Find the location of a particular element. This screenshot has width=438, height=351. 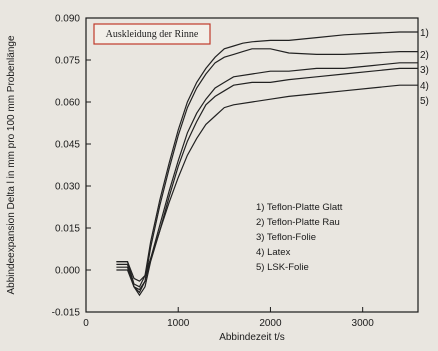

x-tick-label: 3000 is located at coordinates (363, 323).